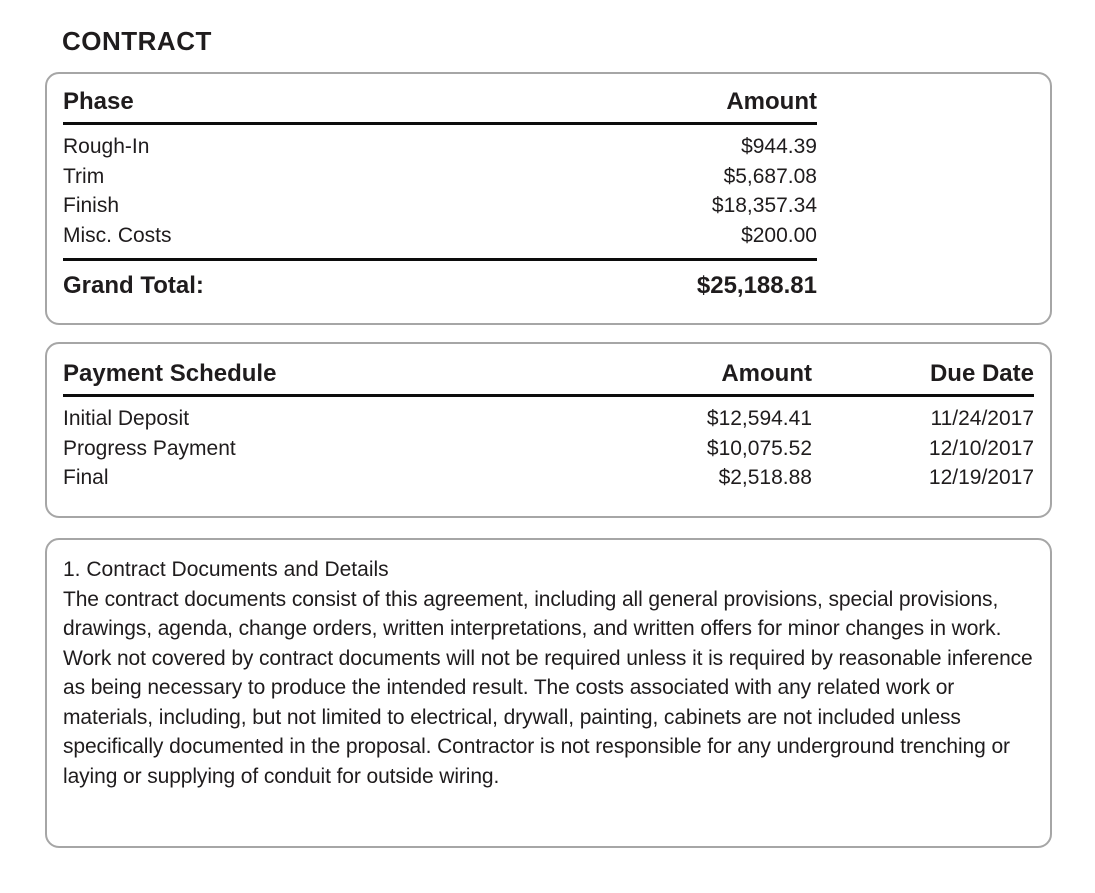 This screenshot has height=893, width=1095. What do you see at coordinates (86, 477) in the screenshot?
I see `payment-name-cell: Final` at bounding box center [86, 477].